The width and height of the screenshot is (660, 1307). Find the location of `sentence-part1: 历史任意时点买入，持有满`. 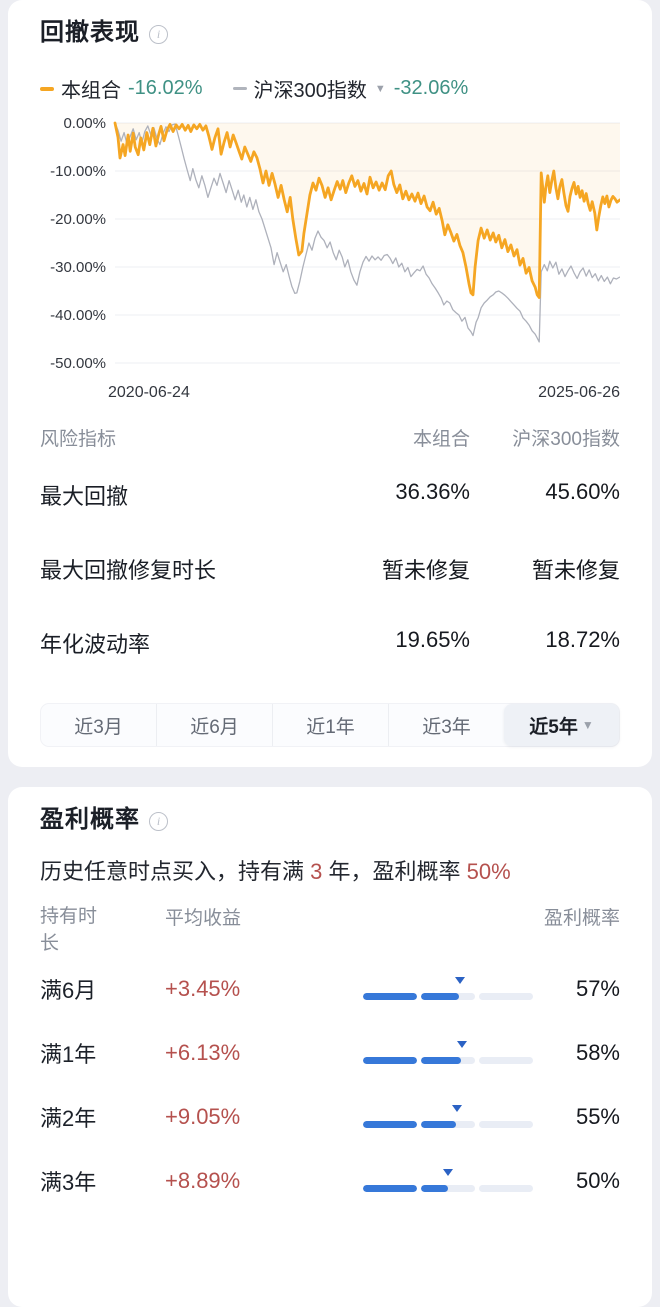

sentence-part1: 历史任意时点买入，持有满 is located at coordinates (175, 871).